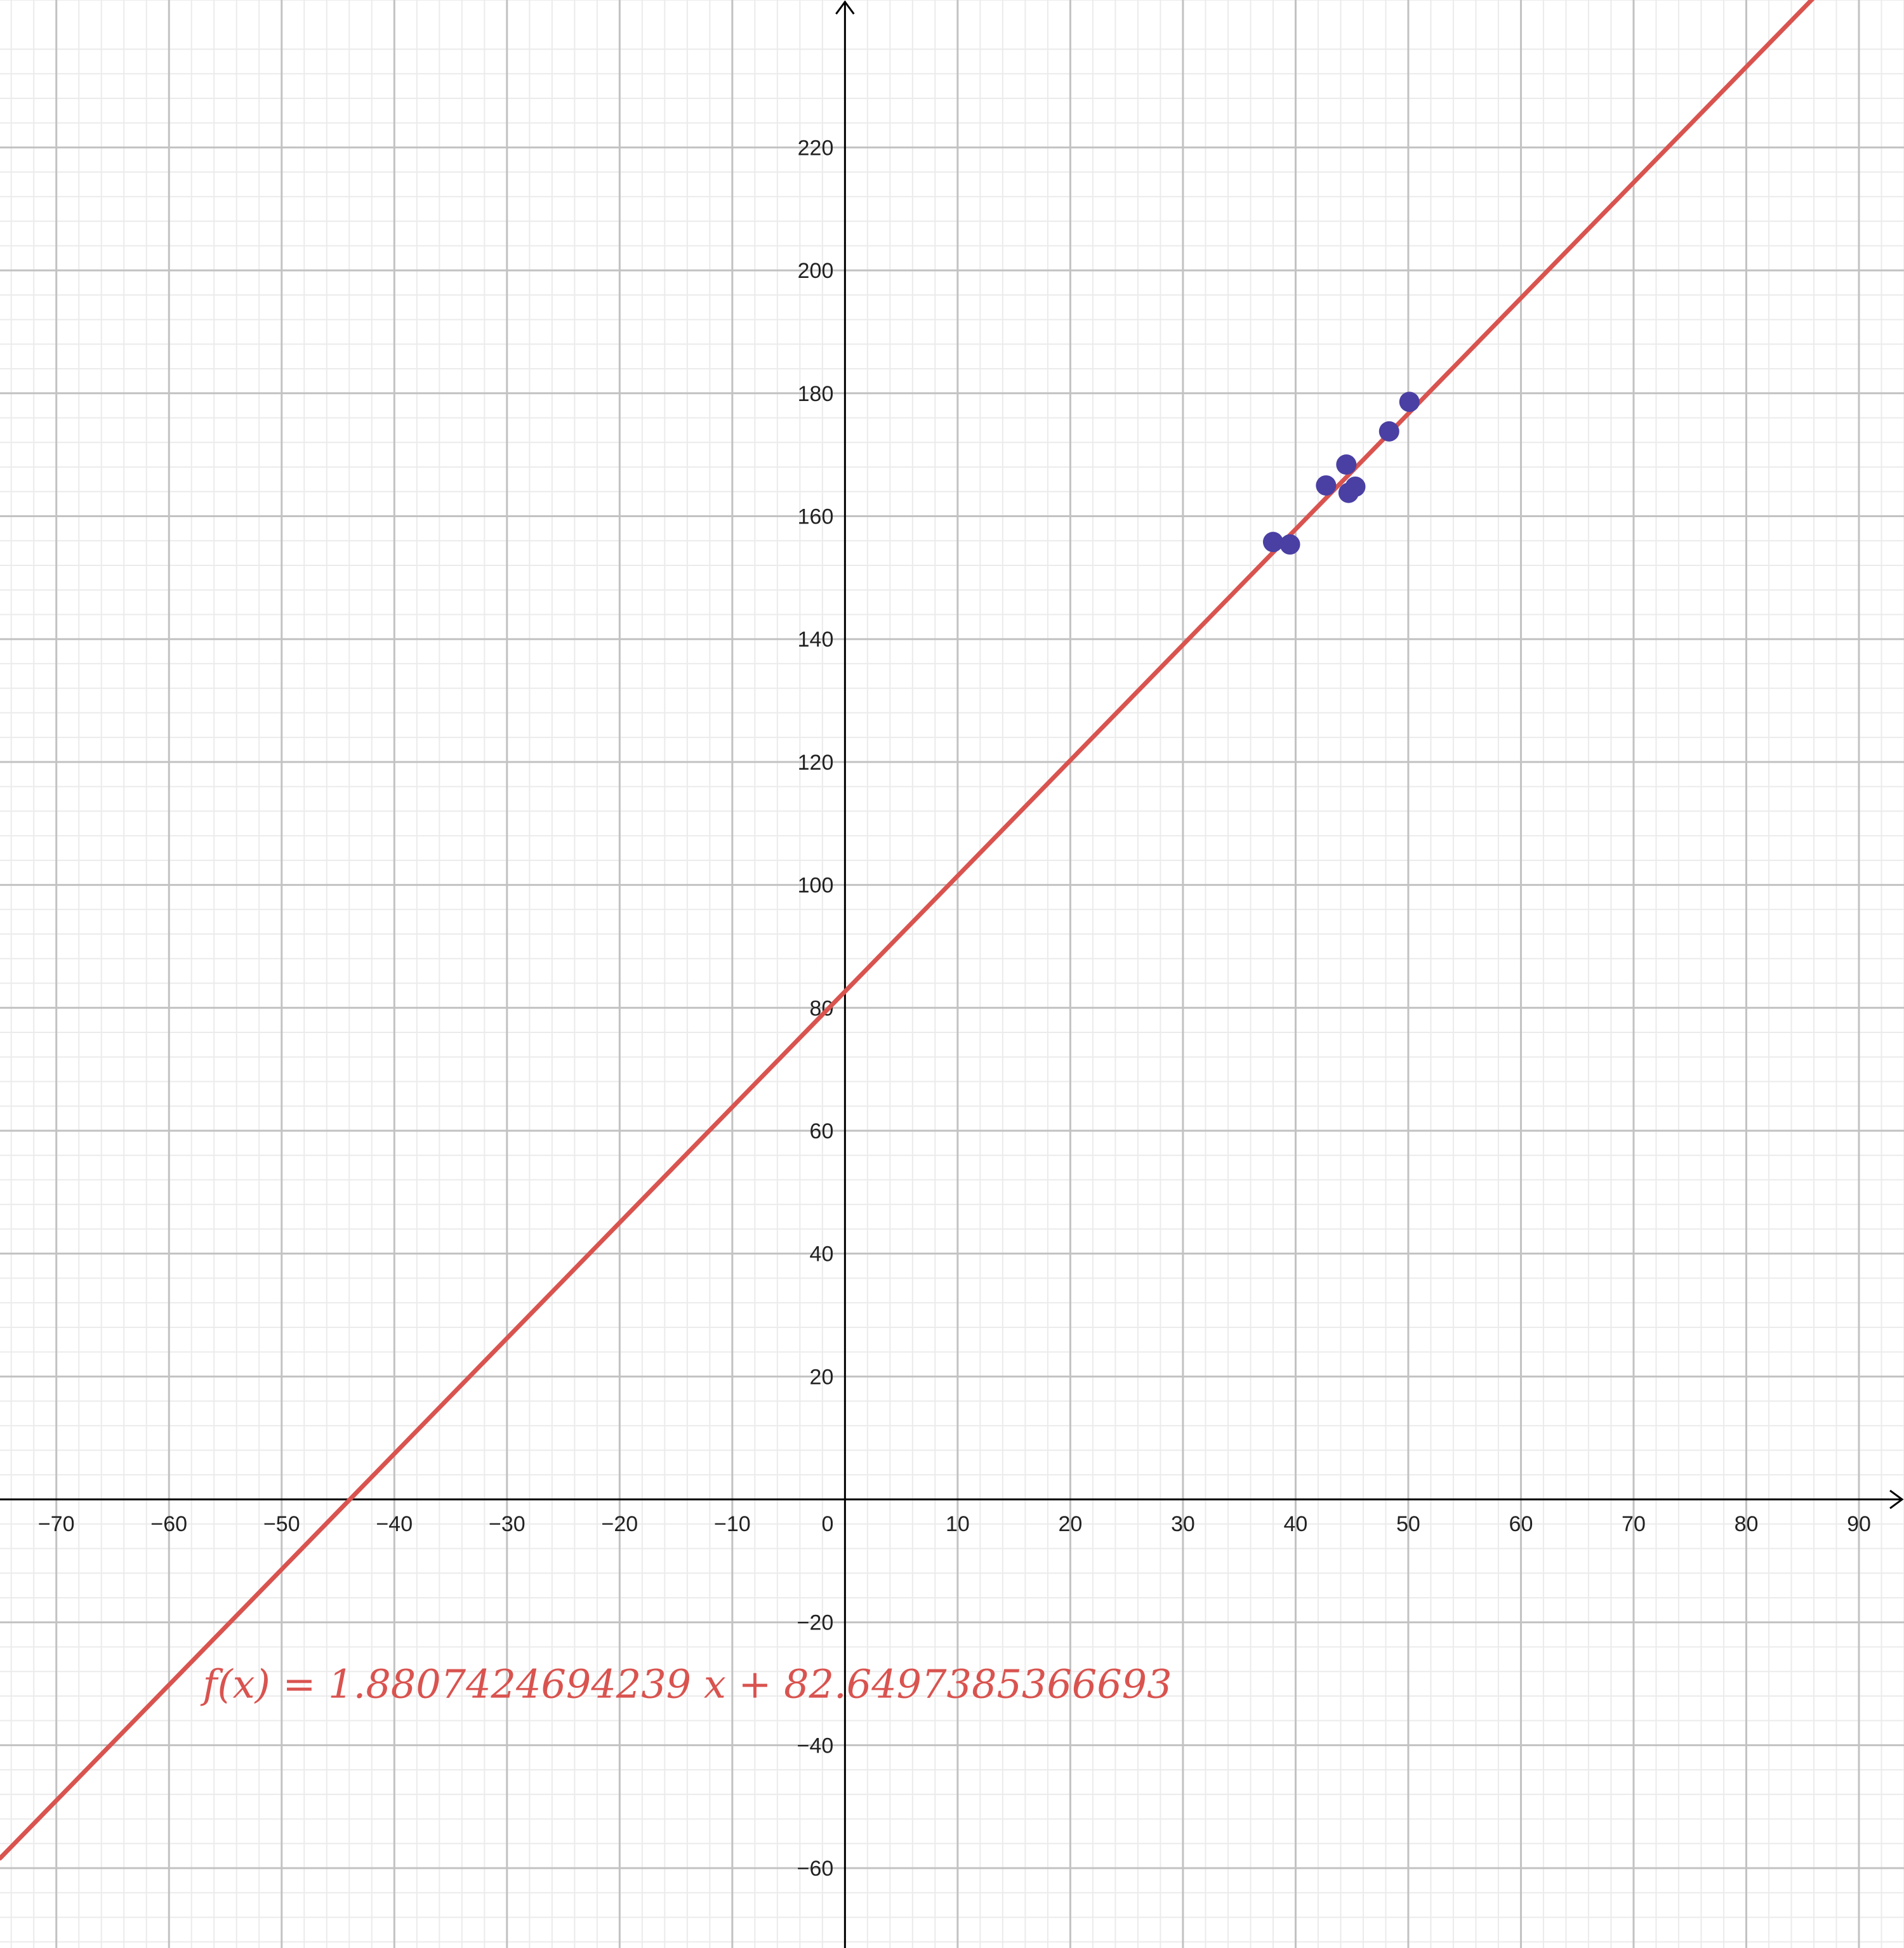  Describe the element at coordinates (816, 517) in the screenshot. I see `y-tick-label: 160` at that location.